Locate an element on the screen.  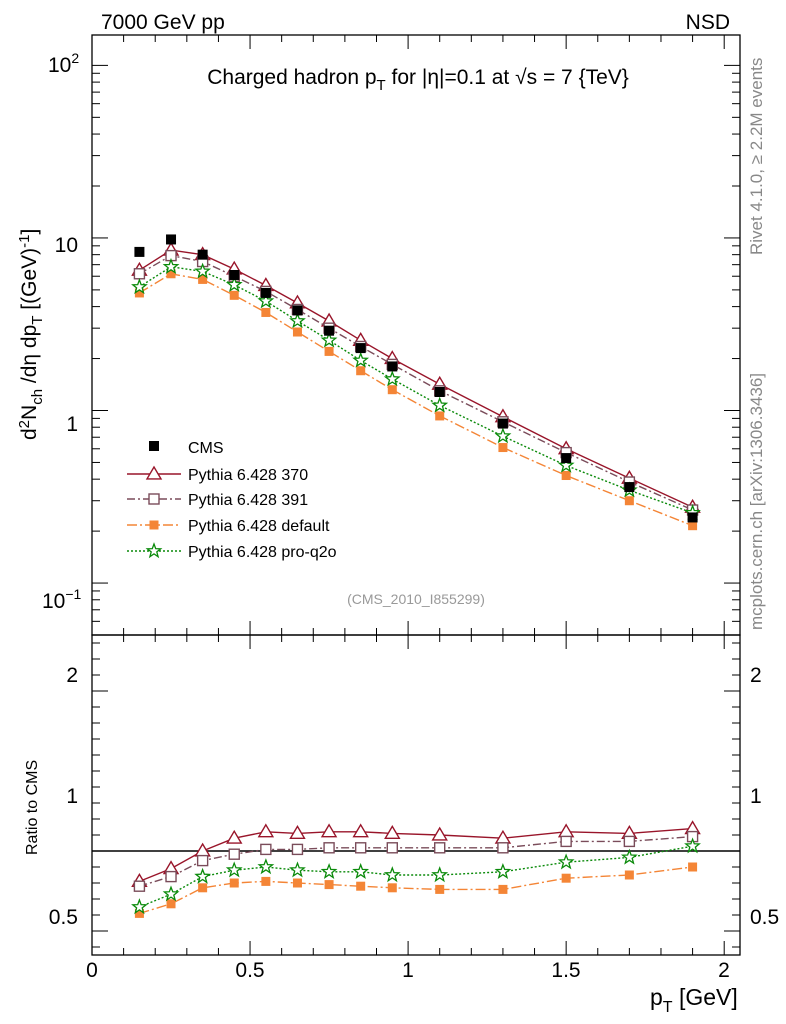
ratio-tick-label-0.5-left: 0.5 is located at coordinates (63, 917).